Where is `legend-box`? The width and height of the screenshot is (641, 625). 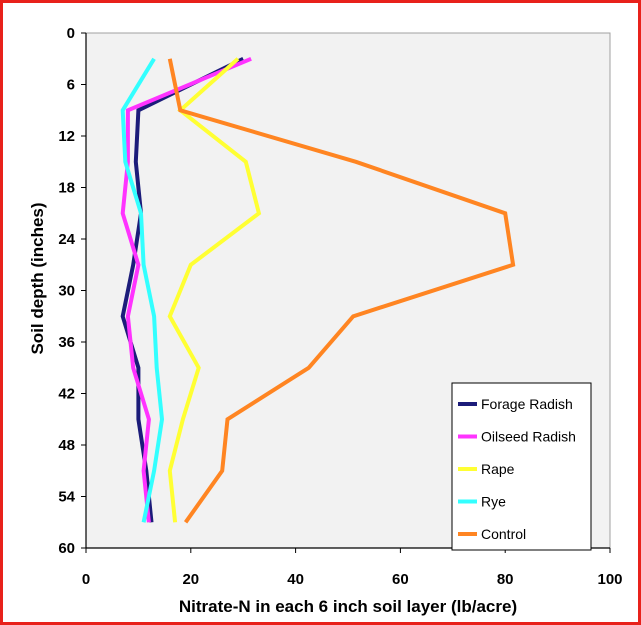
legend-box is located at coordinates (521, 466).